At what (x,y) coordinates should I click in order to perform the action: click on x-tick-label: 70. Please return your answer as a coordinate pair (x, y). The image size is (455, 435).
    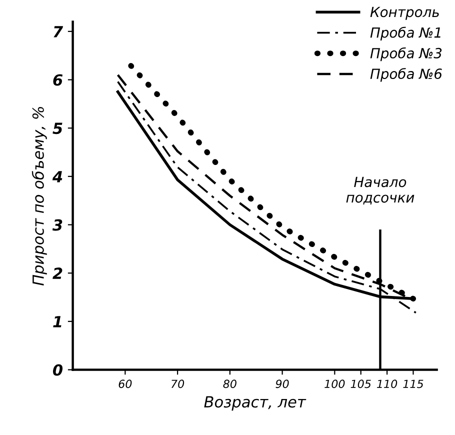
    Looking at the image, I should click on (178, 384).